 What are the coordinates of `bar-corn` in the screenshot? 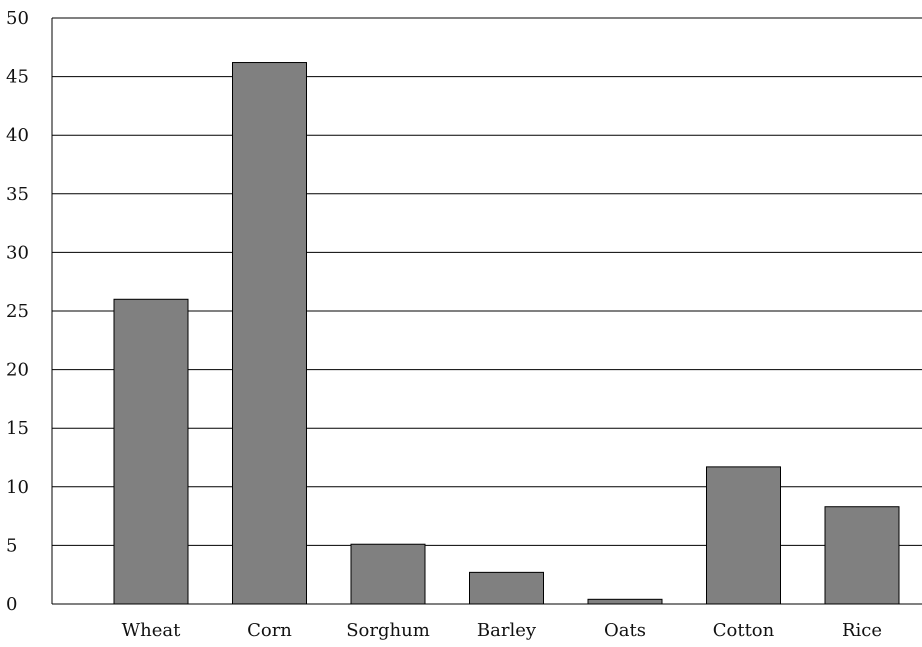 It's located at (269, 333).